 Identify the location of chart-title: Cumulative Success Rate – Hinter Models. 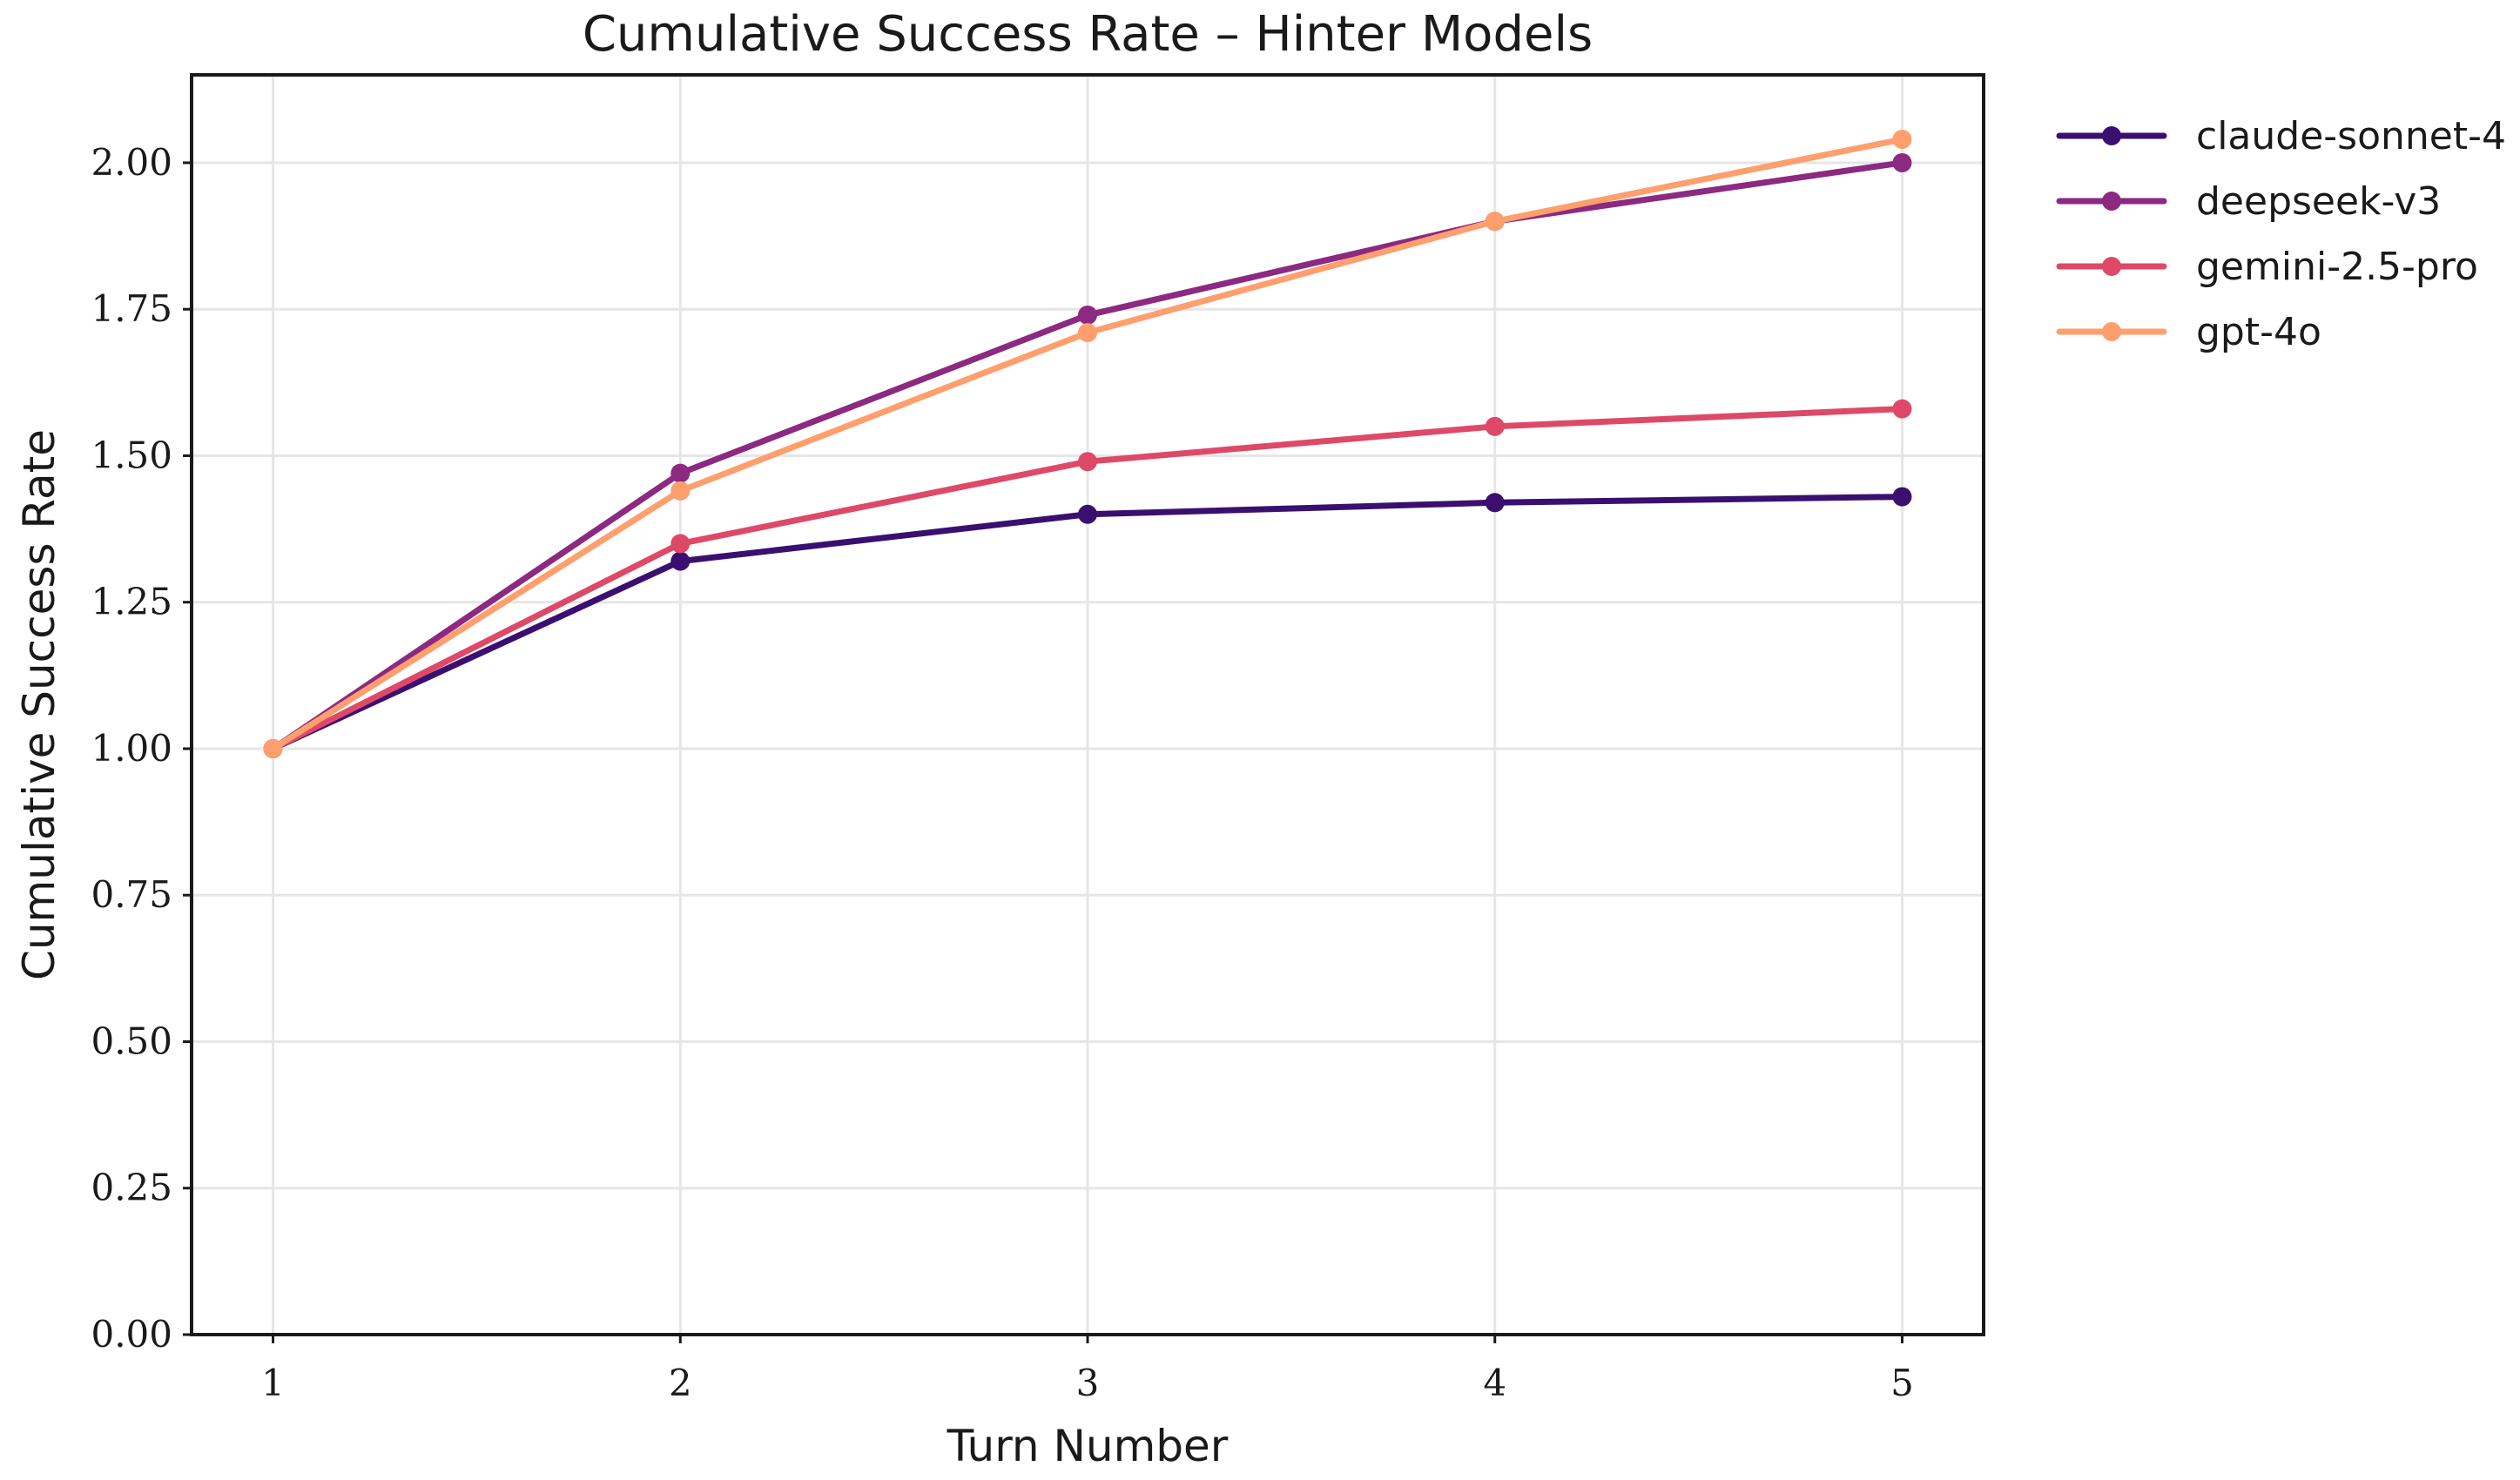
(1088, 34).